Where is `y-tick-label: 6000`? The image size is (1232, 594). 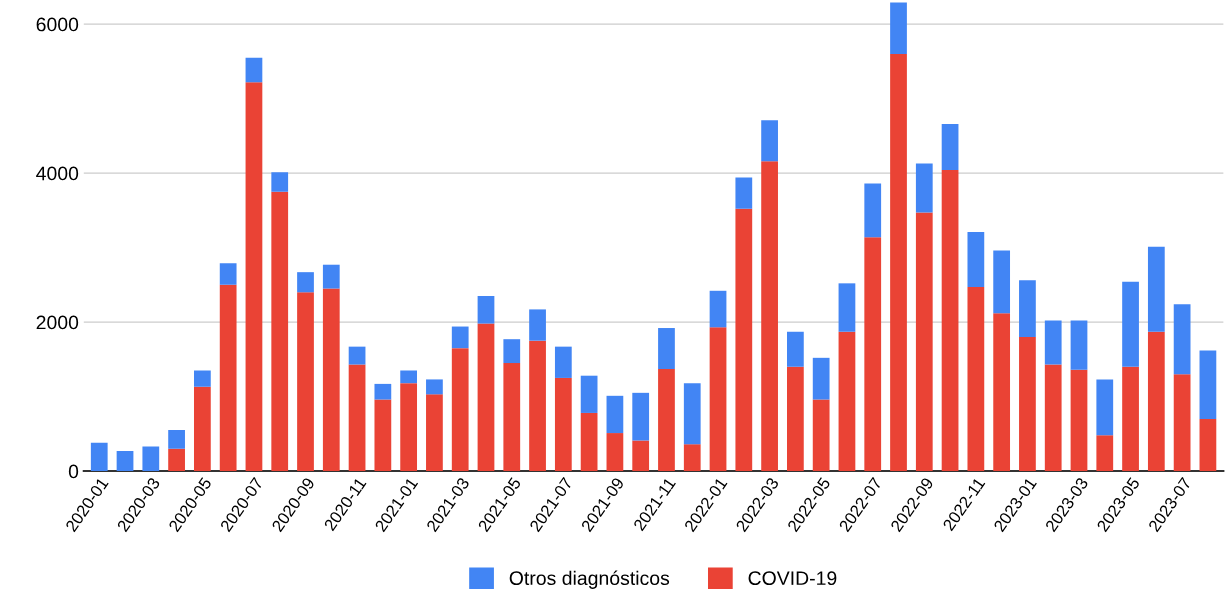
y-tick-label: 6000 is located at coordinates (57, 24).